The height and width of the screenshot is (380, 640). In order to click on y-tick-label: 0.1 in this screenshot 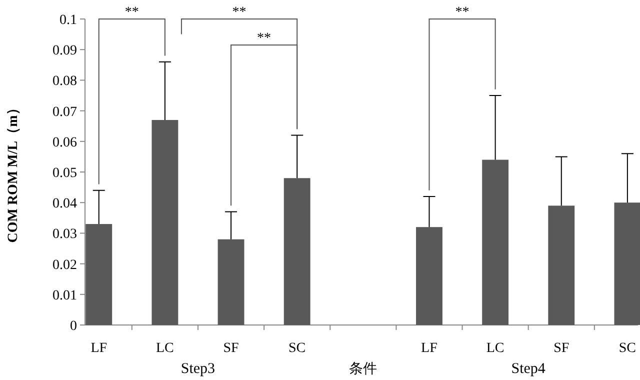, I will do `click(68, 20)`.